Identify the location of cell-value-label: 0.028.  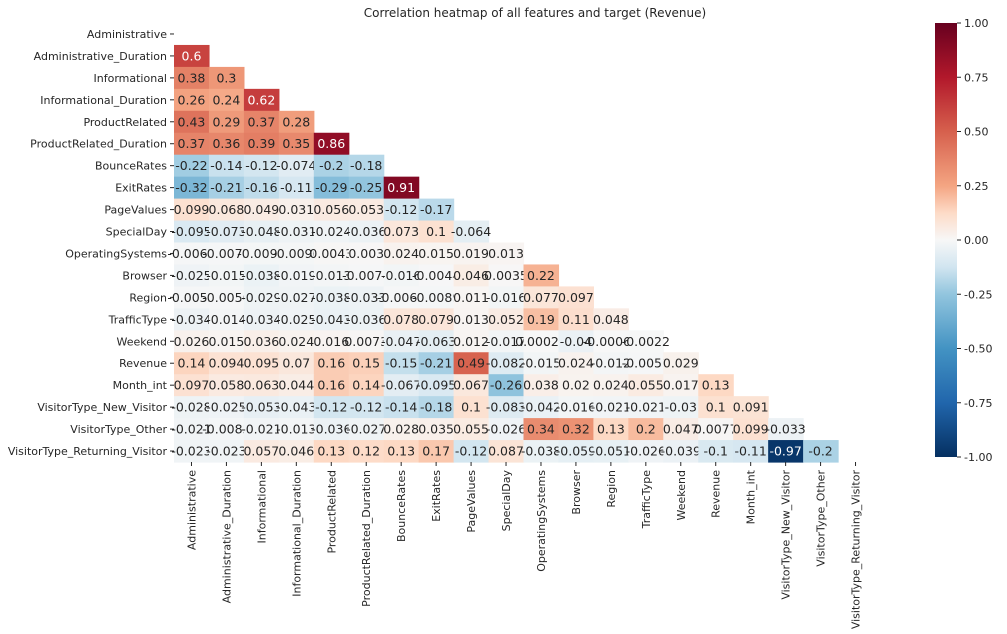
(401, 429).